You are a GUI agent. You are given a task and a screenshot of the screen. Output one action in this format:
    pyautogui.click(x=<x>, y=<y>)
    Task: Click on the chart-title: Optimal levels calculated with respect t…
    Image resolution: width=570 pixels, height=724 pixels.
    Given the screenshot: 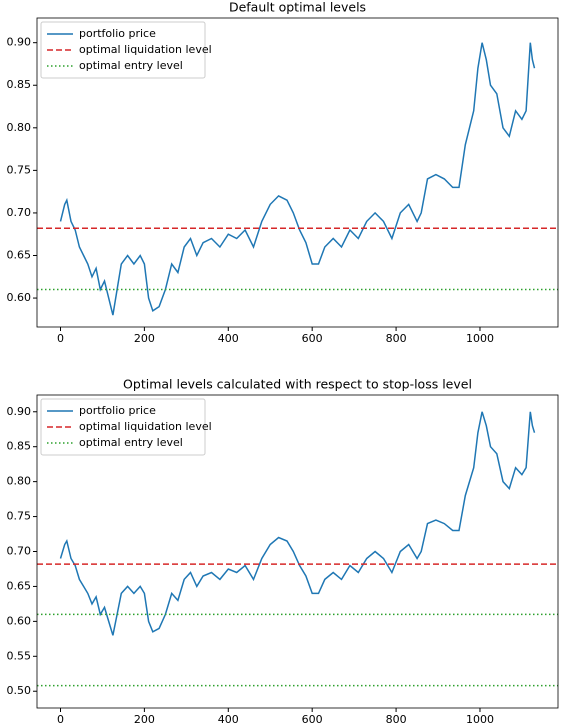 What is the action you would take?
    pyautogui.click(x=297, y=384)
    